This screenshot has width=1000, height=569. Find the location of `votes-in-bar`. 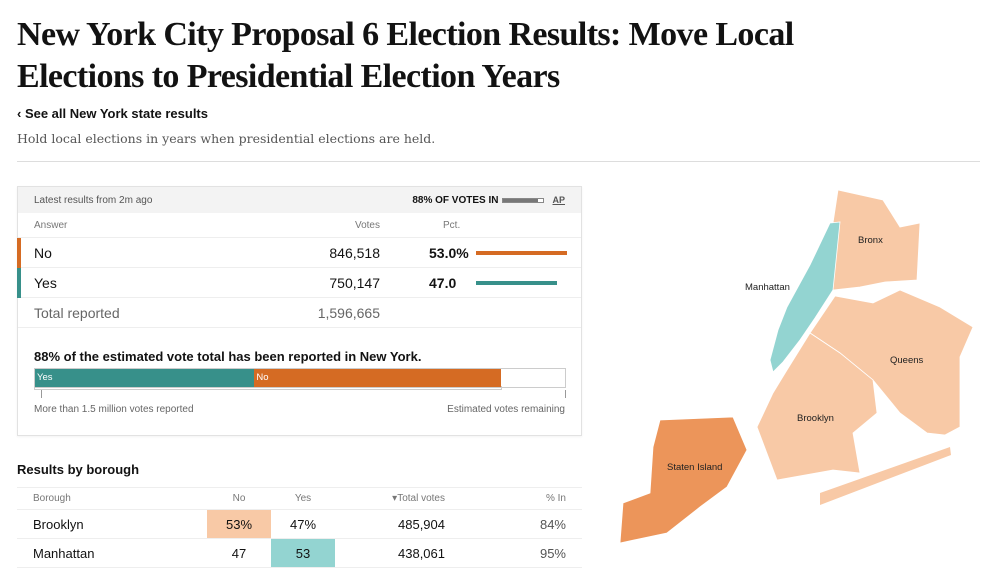

votes-in-bar is located at coordinates (523, 200).